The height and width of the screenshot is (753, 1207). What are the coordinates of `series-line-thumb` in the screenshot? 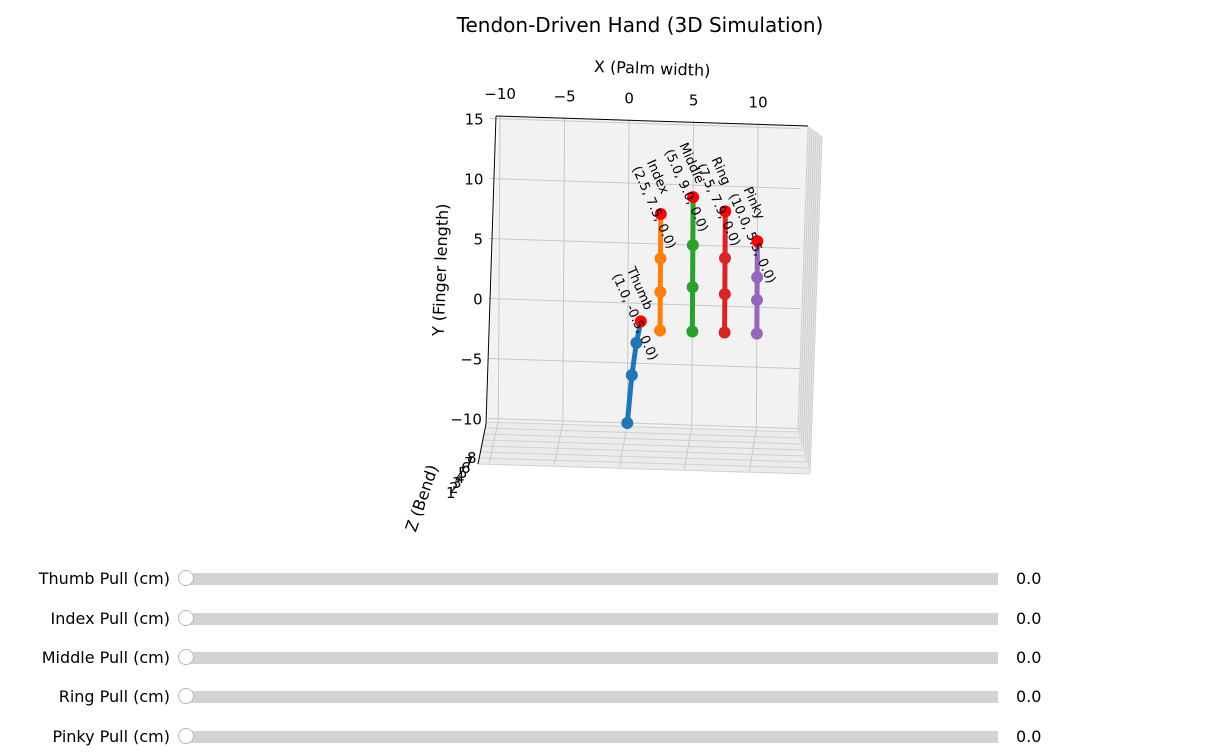 It's located at (634, 372).